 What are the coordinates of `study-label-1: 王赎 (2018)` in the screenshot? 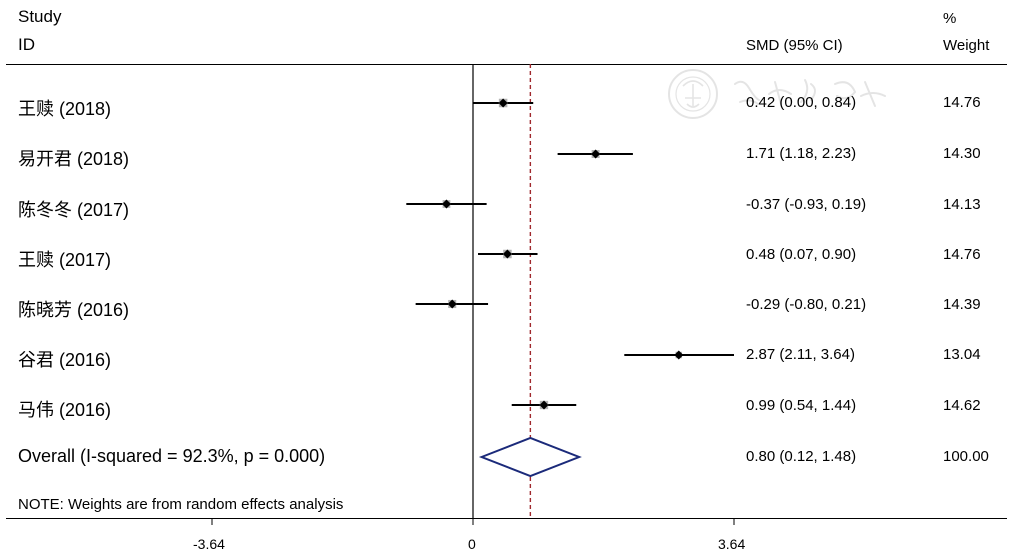 It's located at (65, 109).